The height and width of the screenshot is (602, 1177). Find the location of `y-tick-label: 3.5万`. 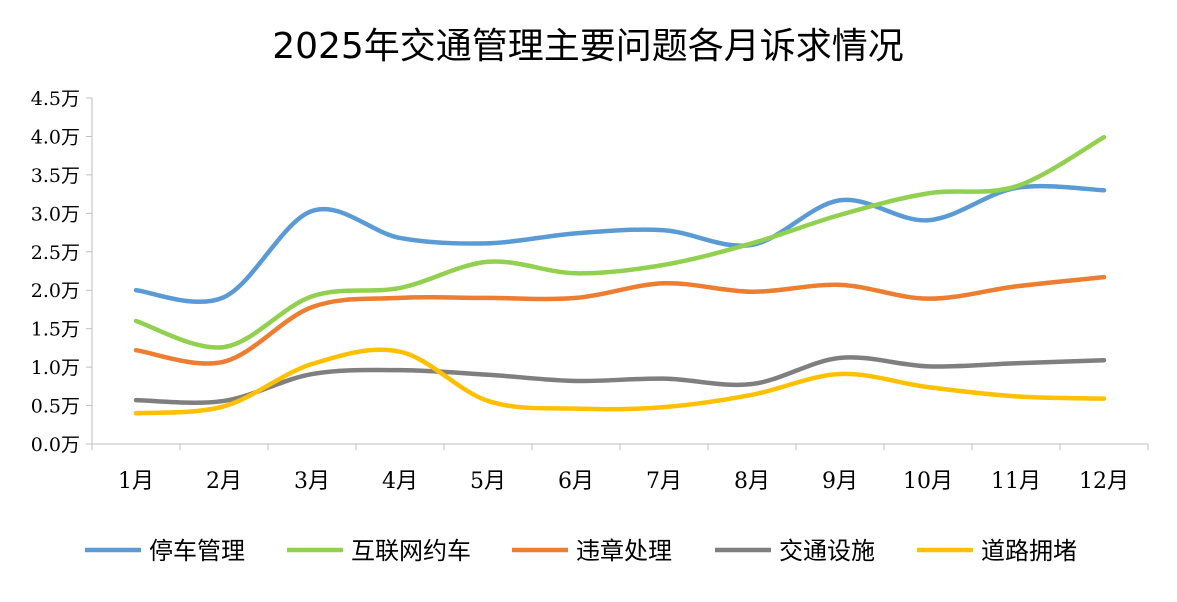

y-tick-label: 3.5万 is located at coordinates (55, 176).